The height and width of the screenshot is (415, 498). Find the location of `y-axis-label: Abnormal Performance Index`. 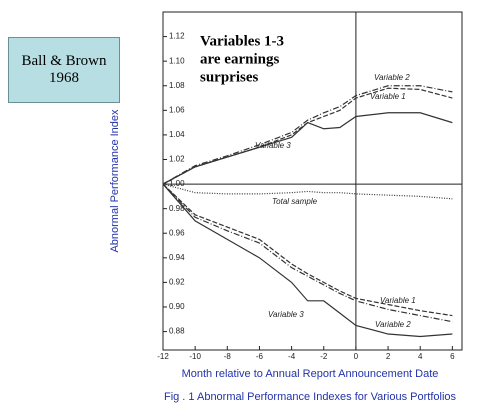

y-axis-label: Abnormal Performance Index is located at coordinates (115, 181).